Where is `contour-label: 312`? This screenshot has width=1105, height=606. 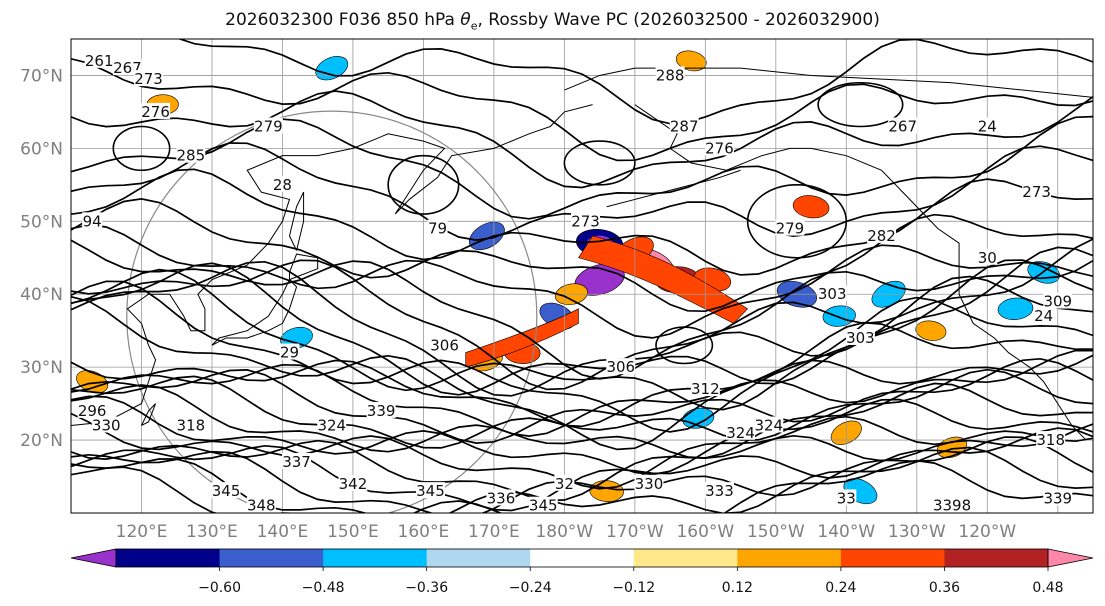
contour-label: 312 is located at coordinates (705, 389).